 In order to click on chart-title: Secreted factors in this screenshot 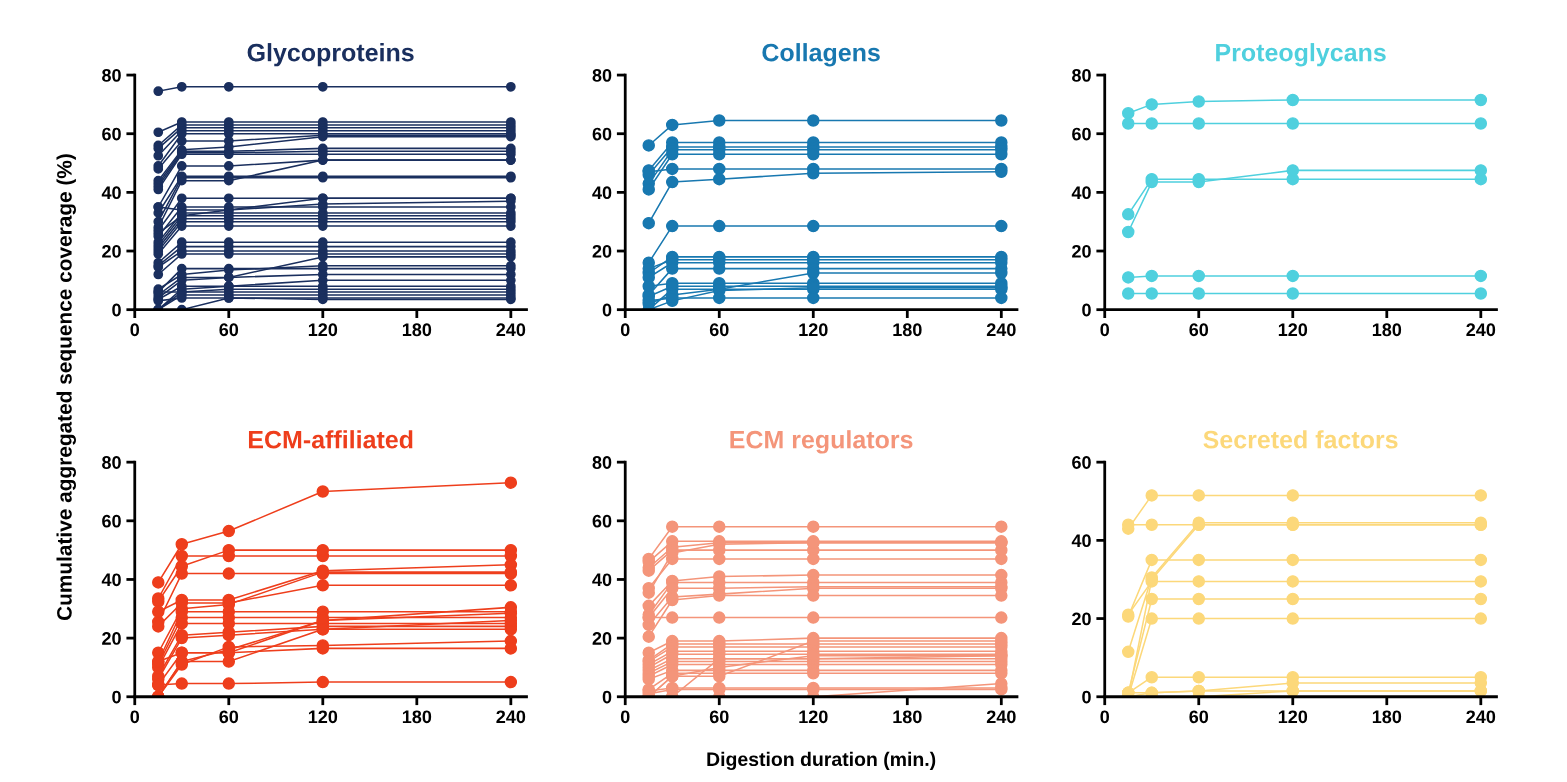, I will do `click(1300, 439)`.